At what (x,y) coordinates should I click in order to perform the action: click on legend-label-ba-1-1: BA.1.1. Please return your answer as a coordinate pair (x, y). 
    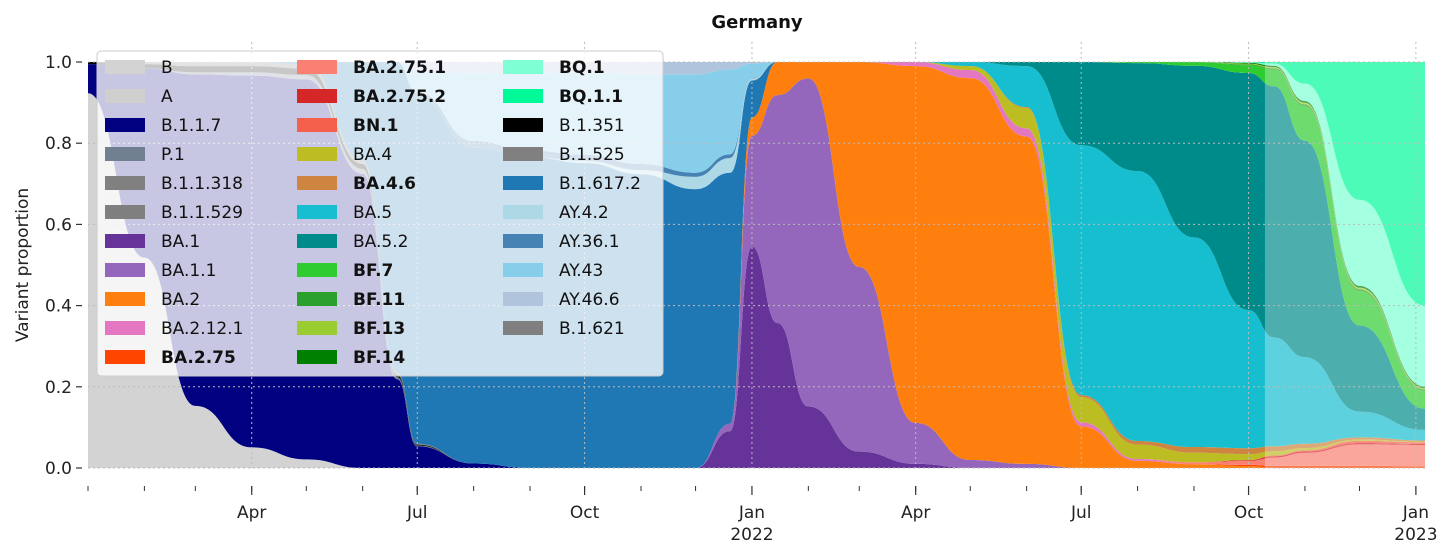
    Looking at the image, I should click on (188, 271).